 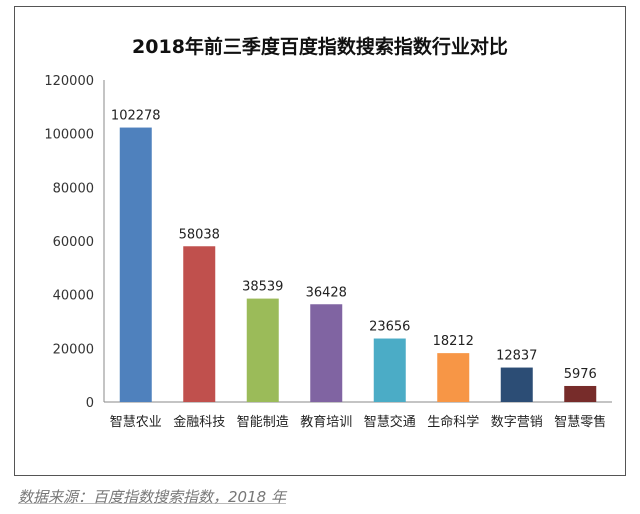 I want to click on y-tick-label: 80000, so click(x=73, y=188).